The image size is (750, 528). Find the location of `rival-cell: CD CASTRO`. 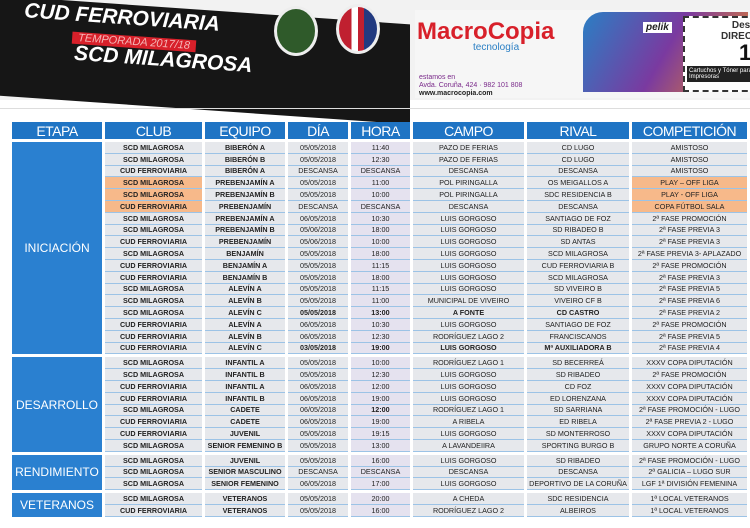

rival-cell: CD CASTRO is located at coordinates (578, 313).